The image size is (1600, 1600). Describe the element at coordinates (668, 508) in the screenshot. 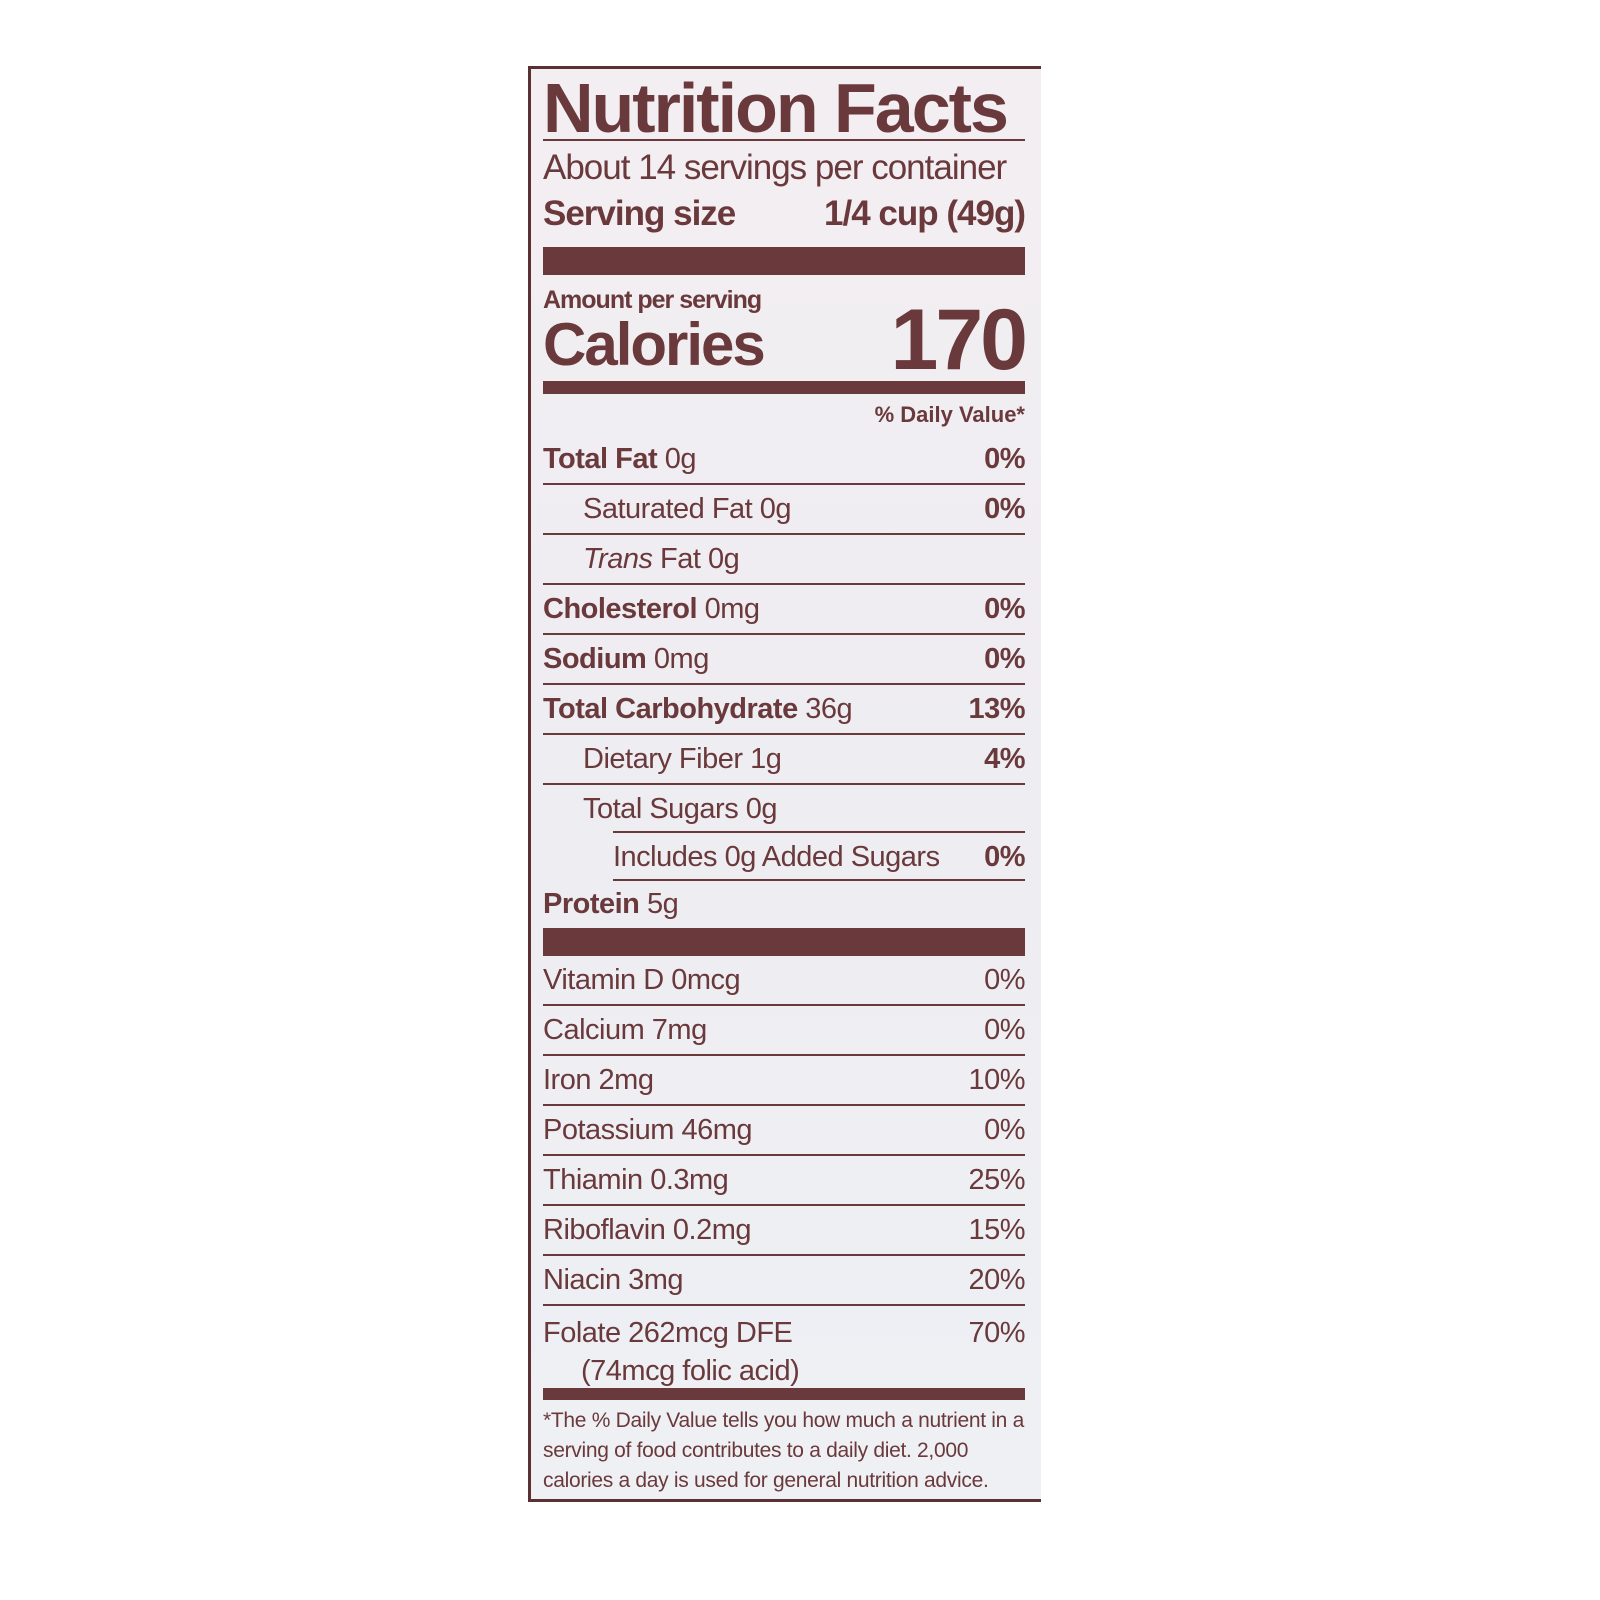

I see `nutrient-name: Saturated Fat` at that location.